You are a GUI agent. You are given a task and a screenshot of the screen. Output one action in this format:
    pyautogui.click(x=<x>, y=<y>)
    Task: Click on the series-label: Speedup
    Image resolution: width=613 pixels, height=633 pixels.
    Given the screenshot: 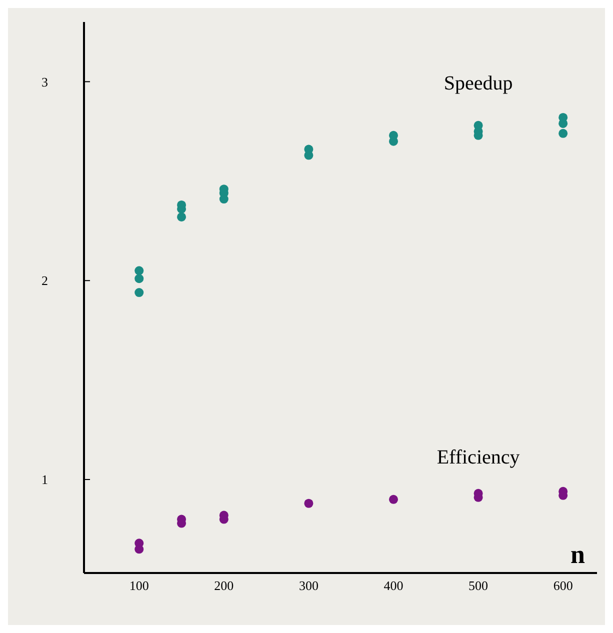 What is the action you would take?
    pyautogui.click(x=478, y=83)
    